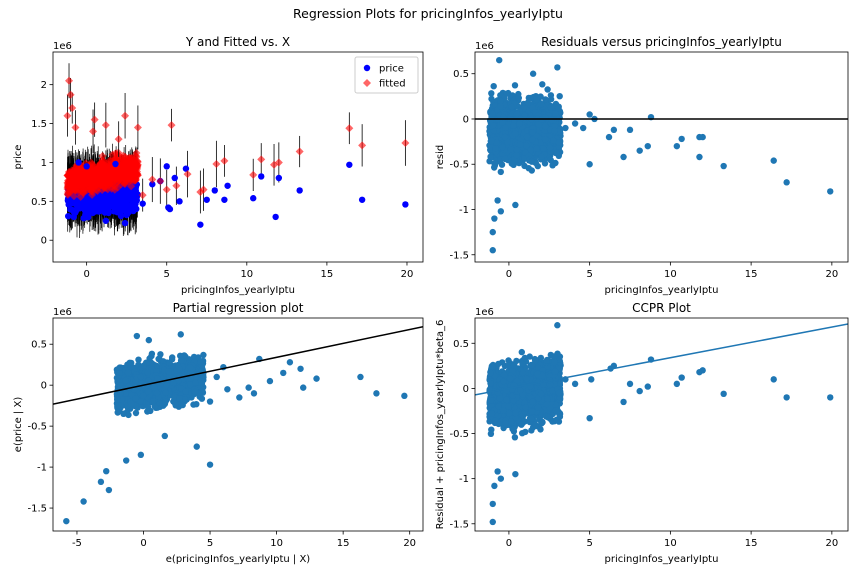 The image size is (856, 568). I want to click on x-tick-label: 15, so click(751, 274).